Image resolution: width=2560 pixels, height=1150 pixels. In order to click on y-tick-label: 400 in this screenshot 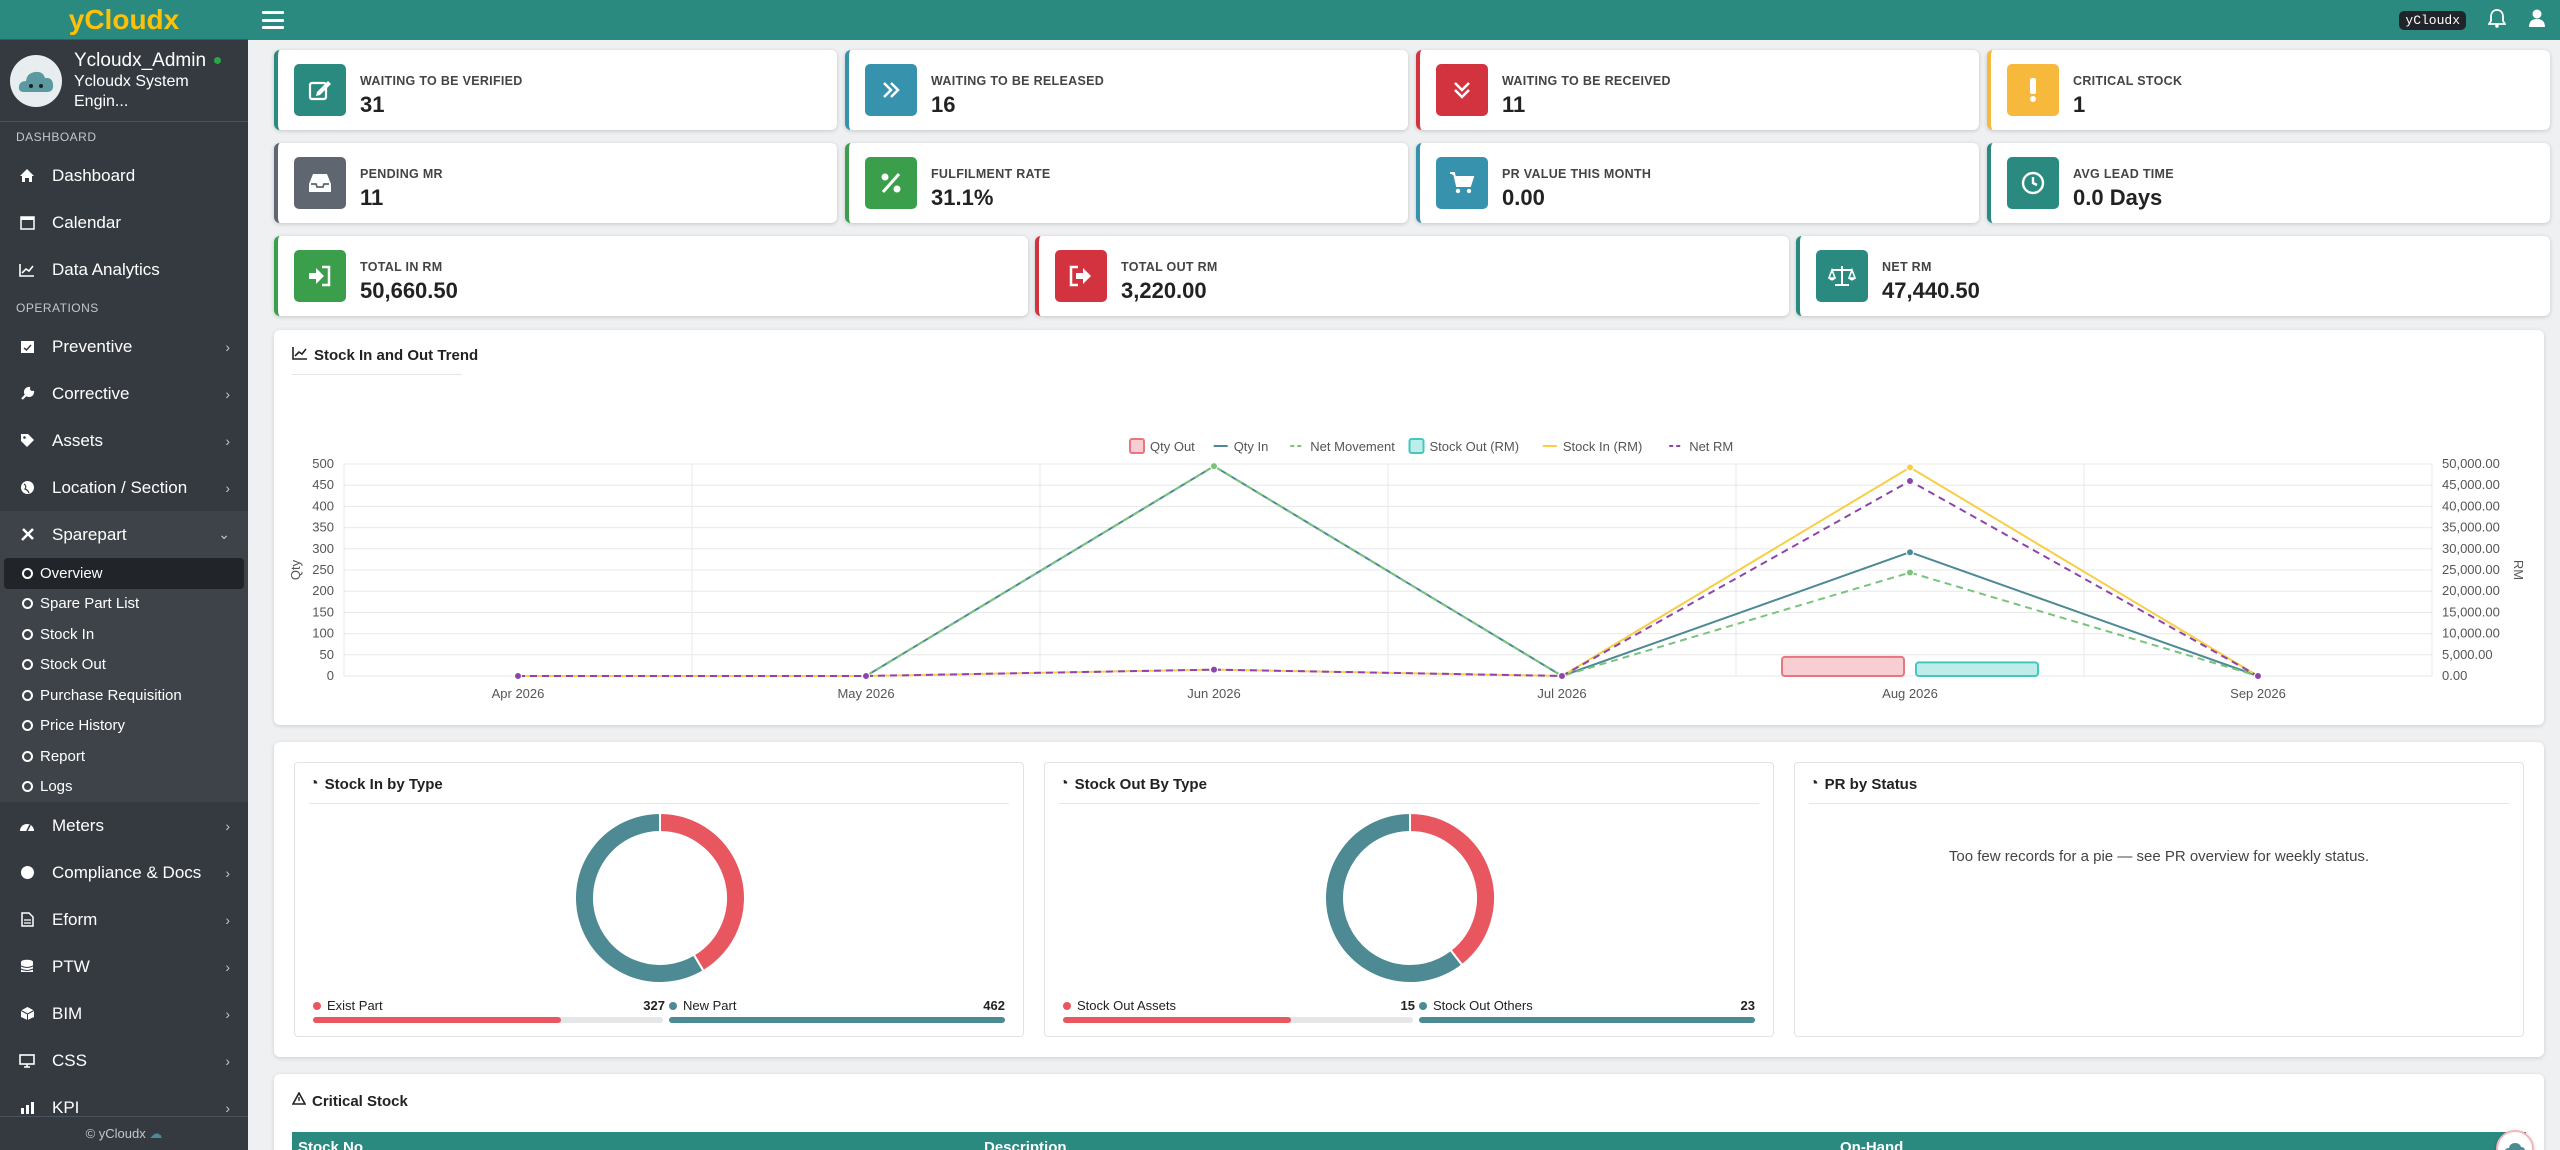, I will do `click(323, 505)`.